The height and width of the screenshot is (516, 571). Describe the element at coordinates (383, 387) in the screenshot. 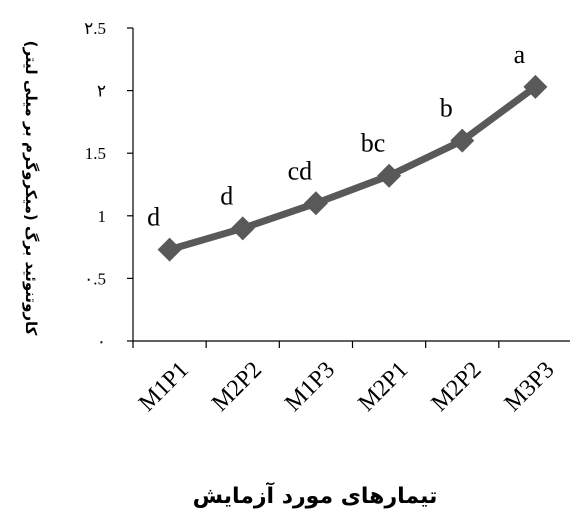

I see `x-tick-label: M2P1` at that location.